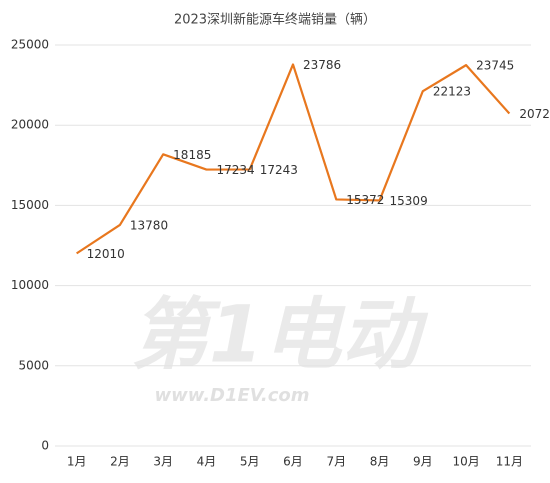 The width and height of the screenshot is (550, 483). What do you see at coordinates (509, 462) in the screenshot?
I see `x-tick-label: 11月` at bounding box center [509, 462].